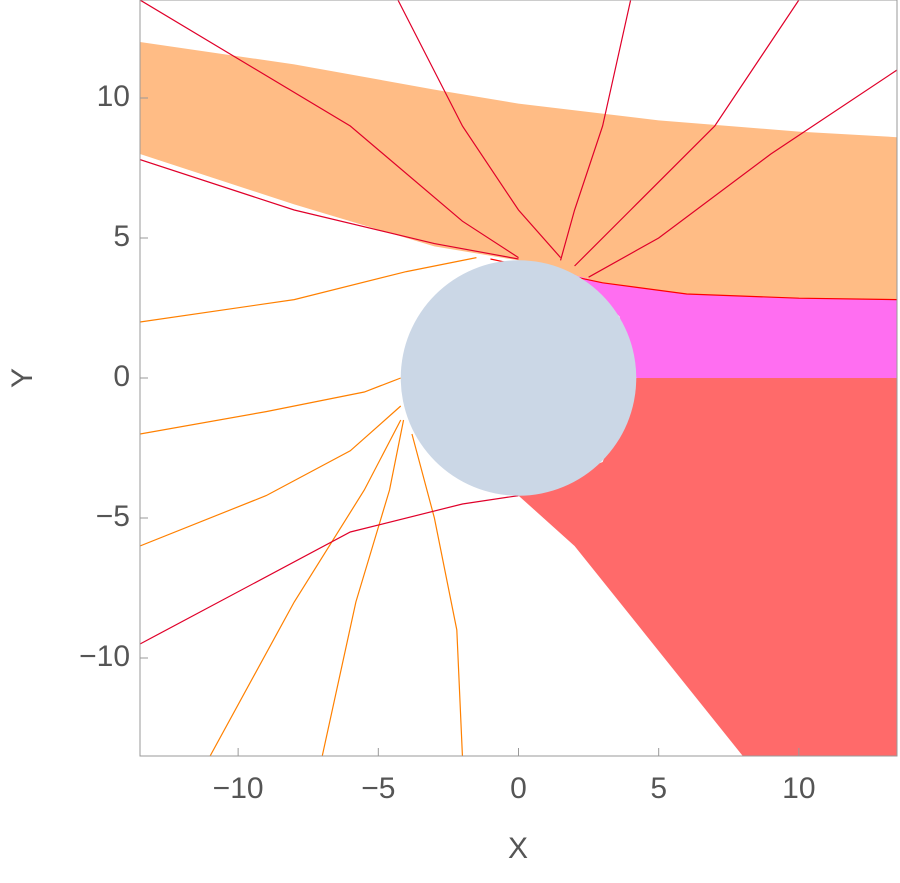 The height and width of the screenshot is (883, 900). Describe the element at coordinates (22, 378) in the screenshot. I see `y-axis-label: Y` at that location.